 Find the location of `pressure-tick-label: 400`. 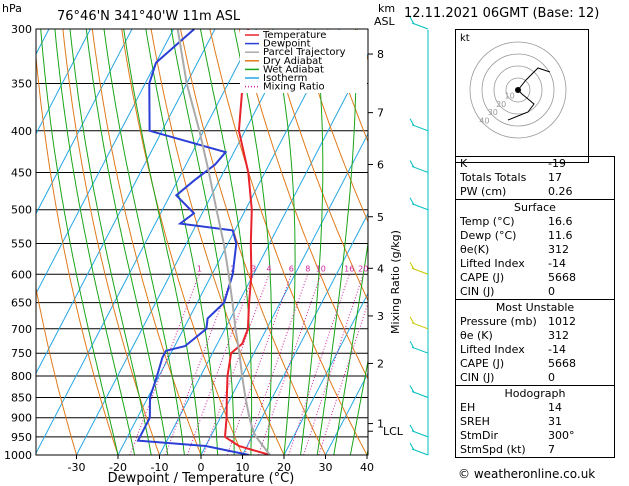

pressure-tick-label: 400 is located at coordinates (21, 131).